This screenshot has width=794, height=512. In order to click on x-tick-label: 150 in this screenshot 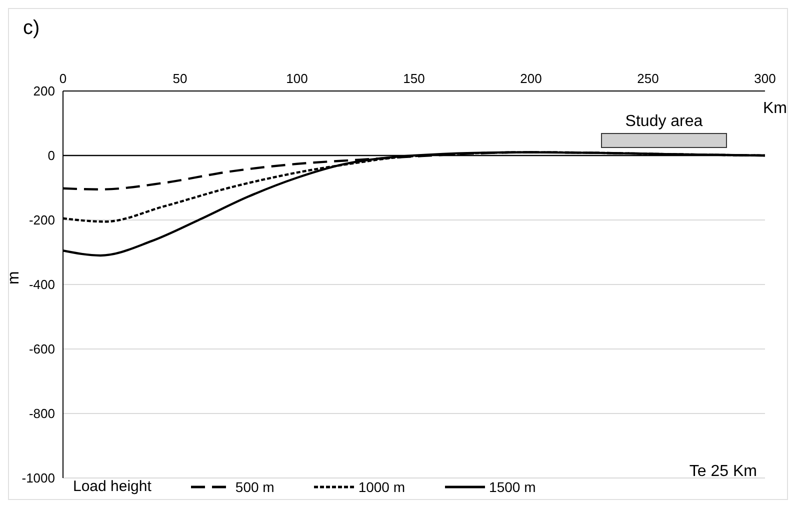, I will do `click(414, 78)`.